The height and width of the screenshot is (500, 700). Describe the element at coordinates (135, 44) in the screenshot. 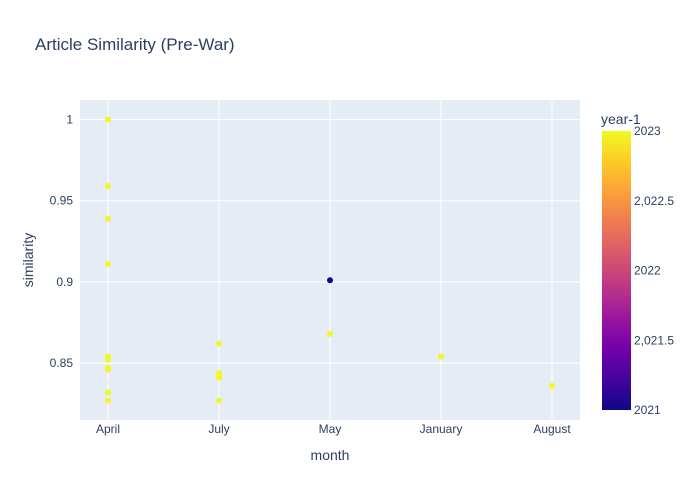

I see `chart-title: Article Similarity (Pre-War)` at that location.